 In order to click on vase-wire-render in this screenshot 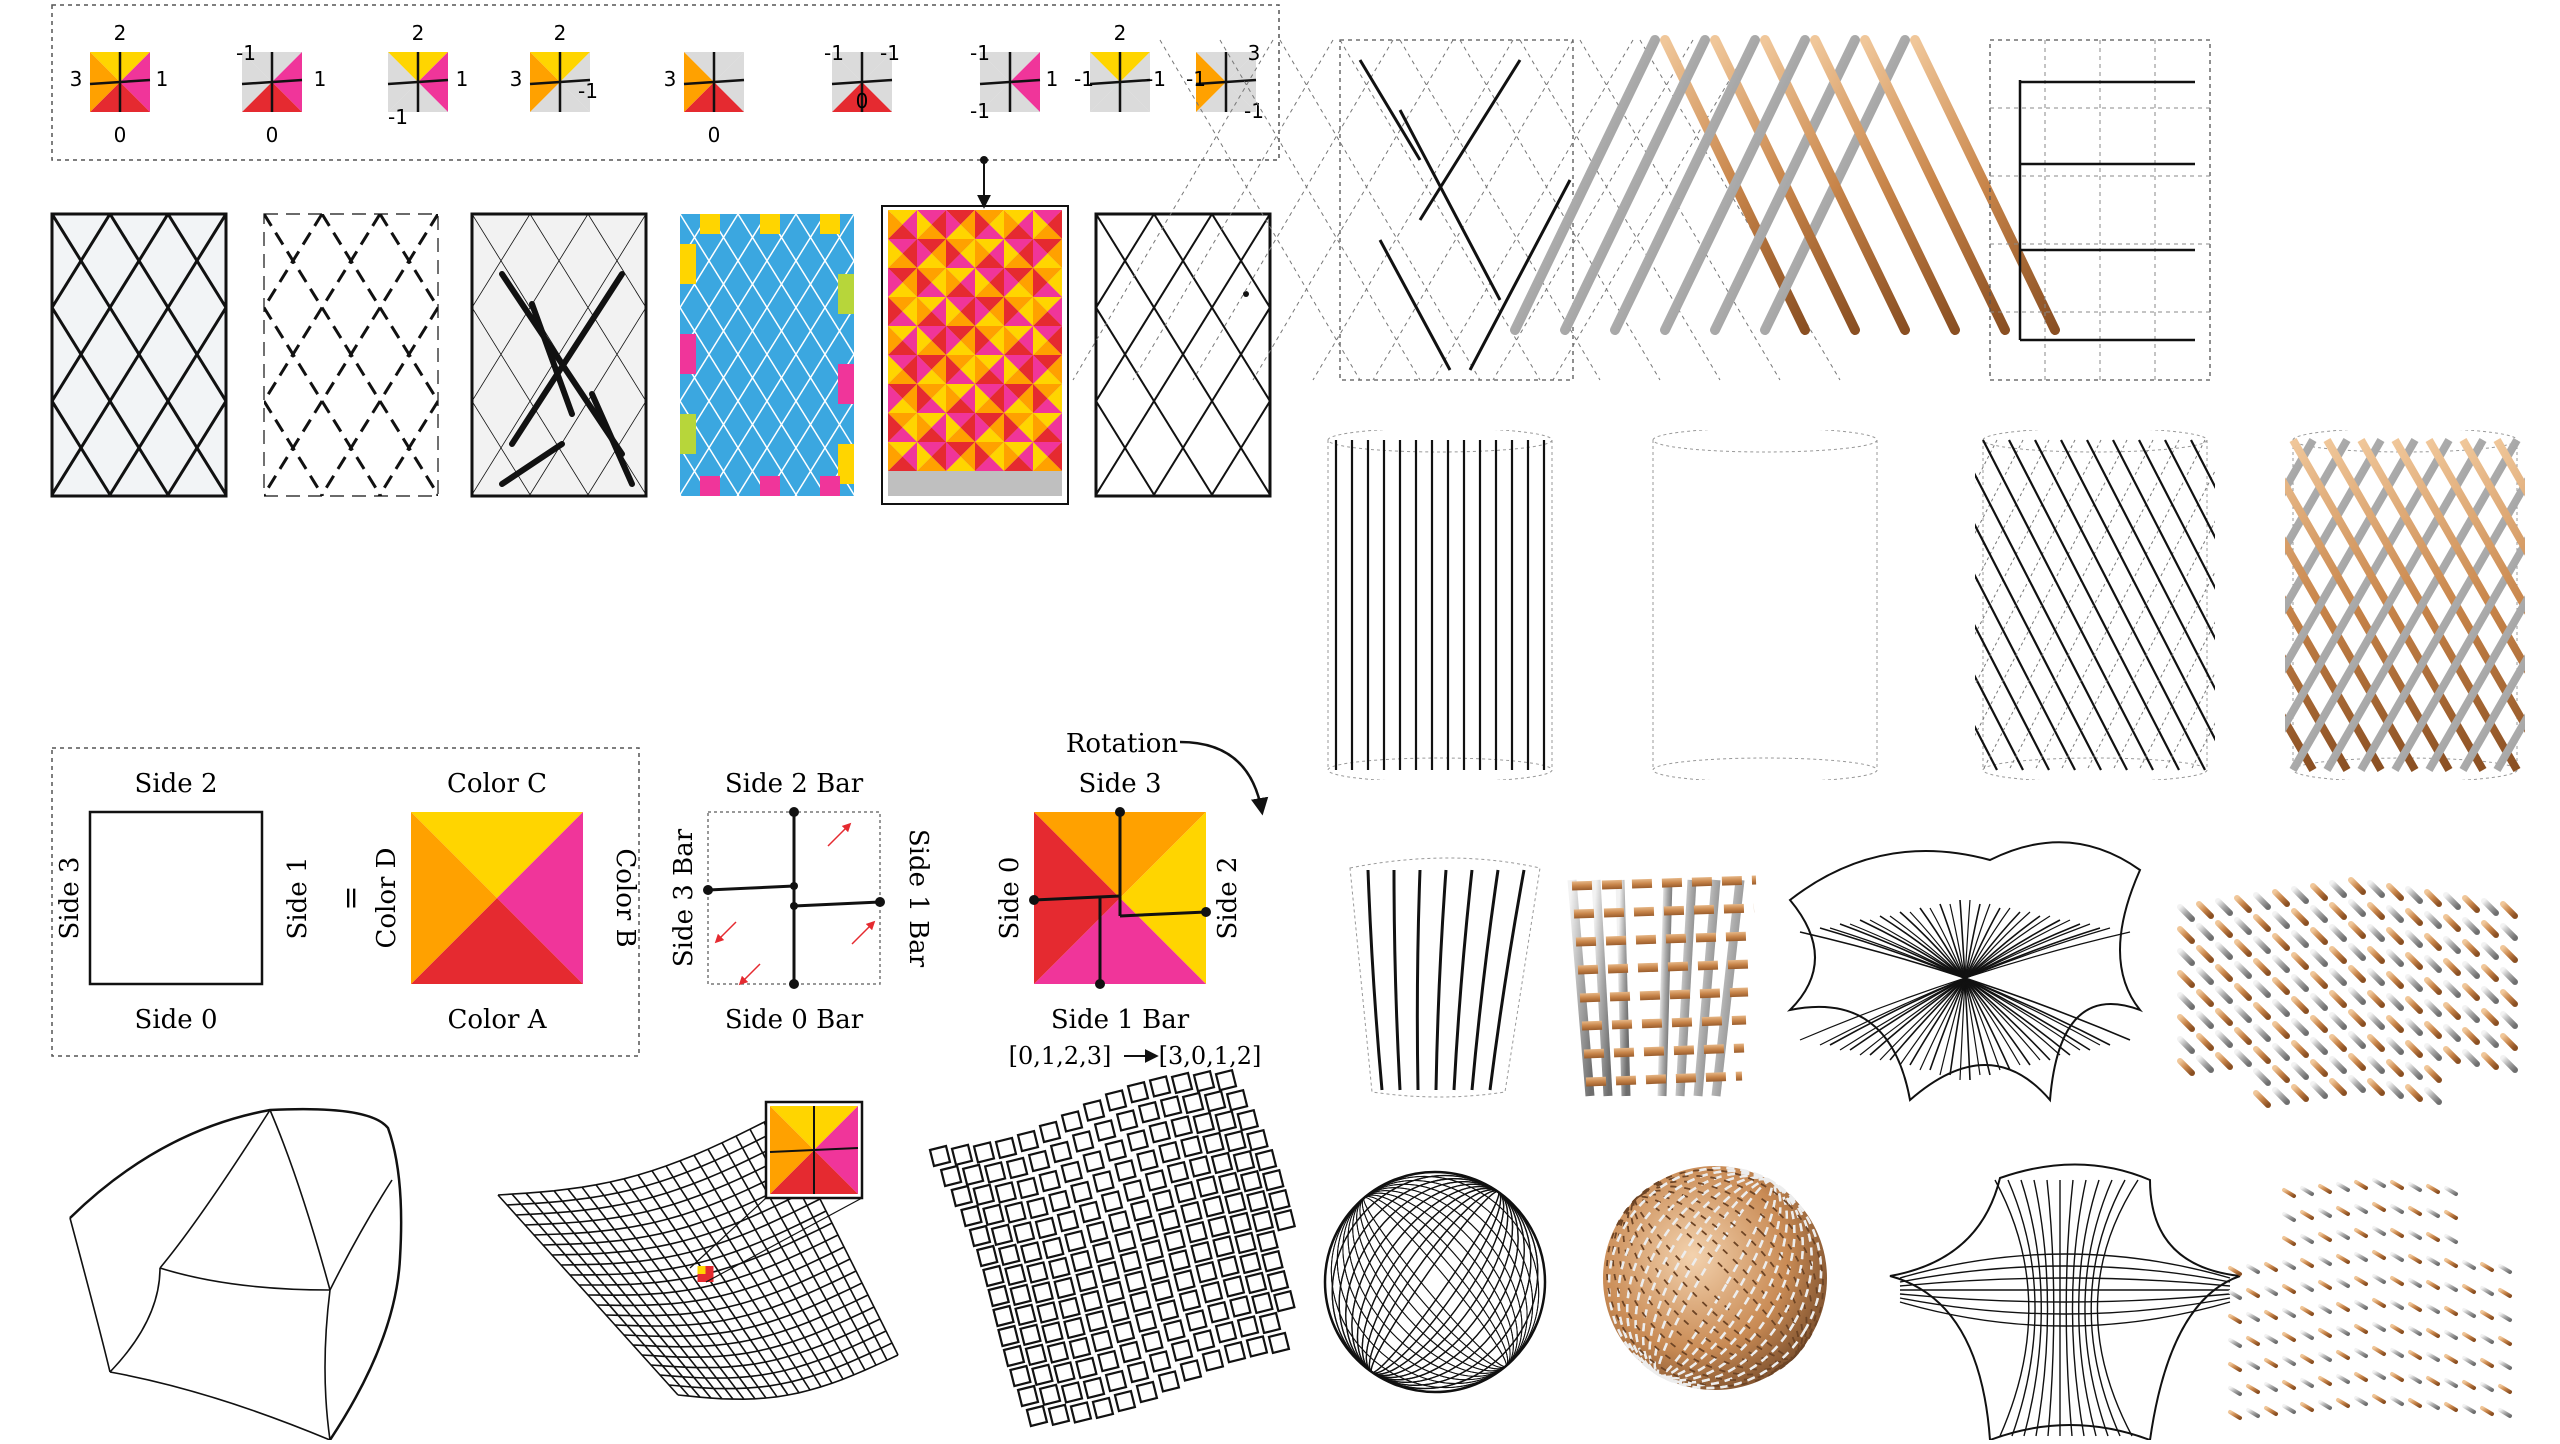, I will do `click(1445, 977)`.